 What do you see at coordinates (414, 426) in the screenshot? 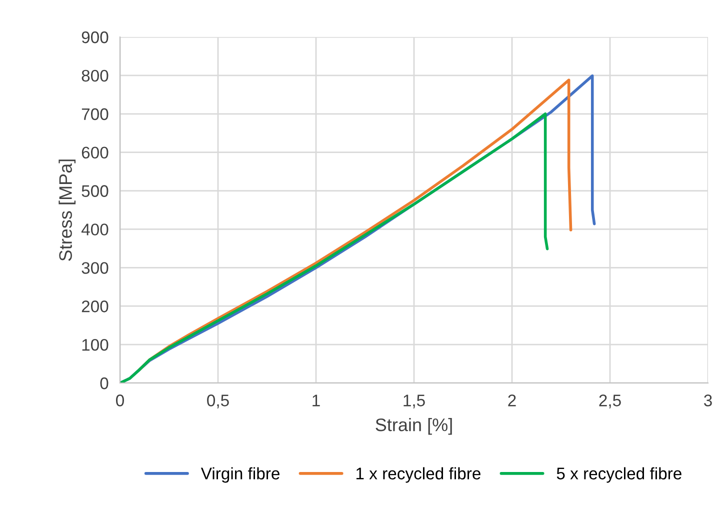
I see `x-axis-title: Strain [%]` at bounding box center [414, 426].